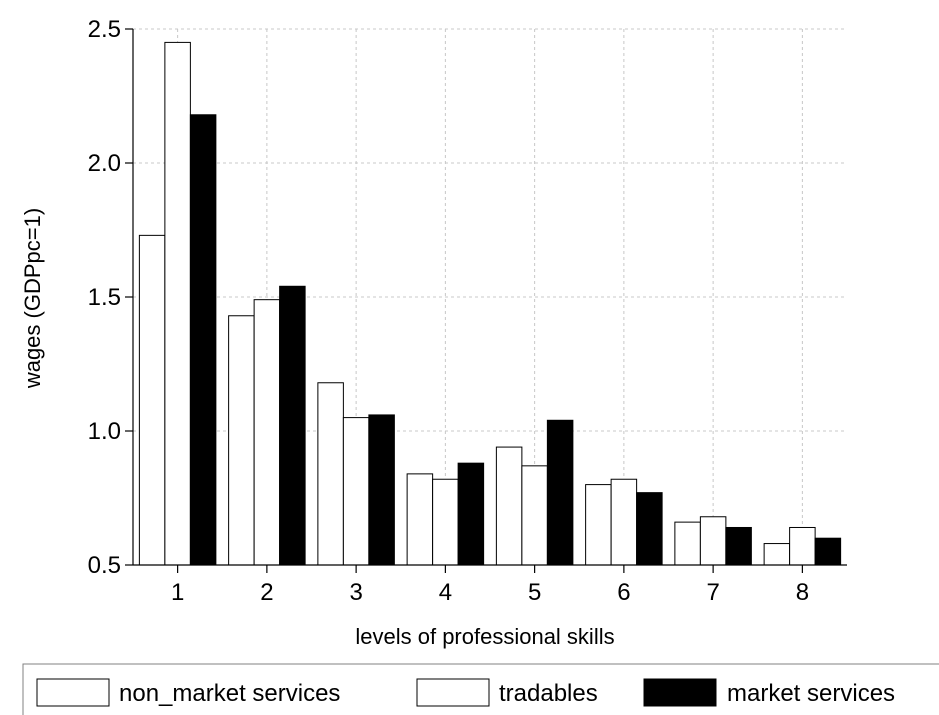 This screenshot has height=715, width=939. What do you see at coordinates (177, 592) in the screenshot?
I see `x-tick-label: 1` at bounding box center [177, 592].